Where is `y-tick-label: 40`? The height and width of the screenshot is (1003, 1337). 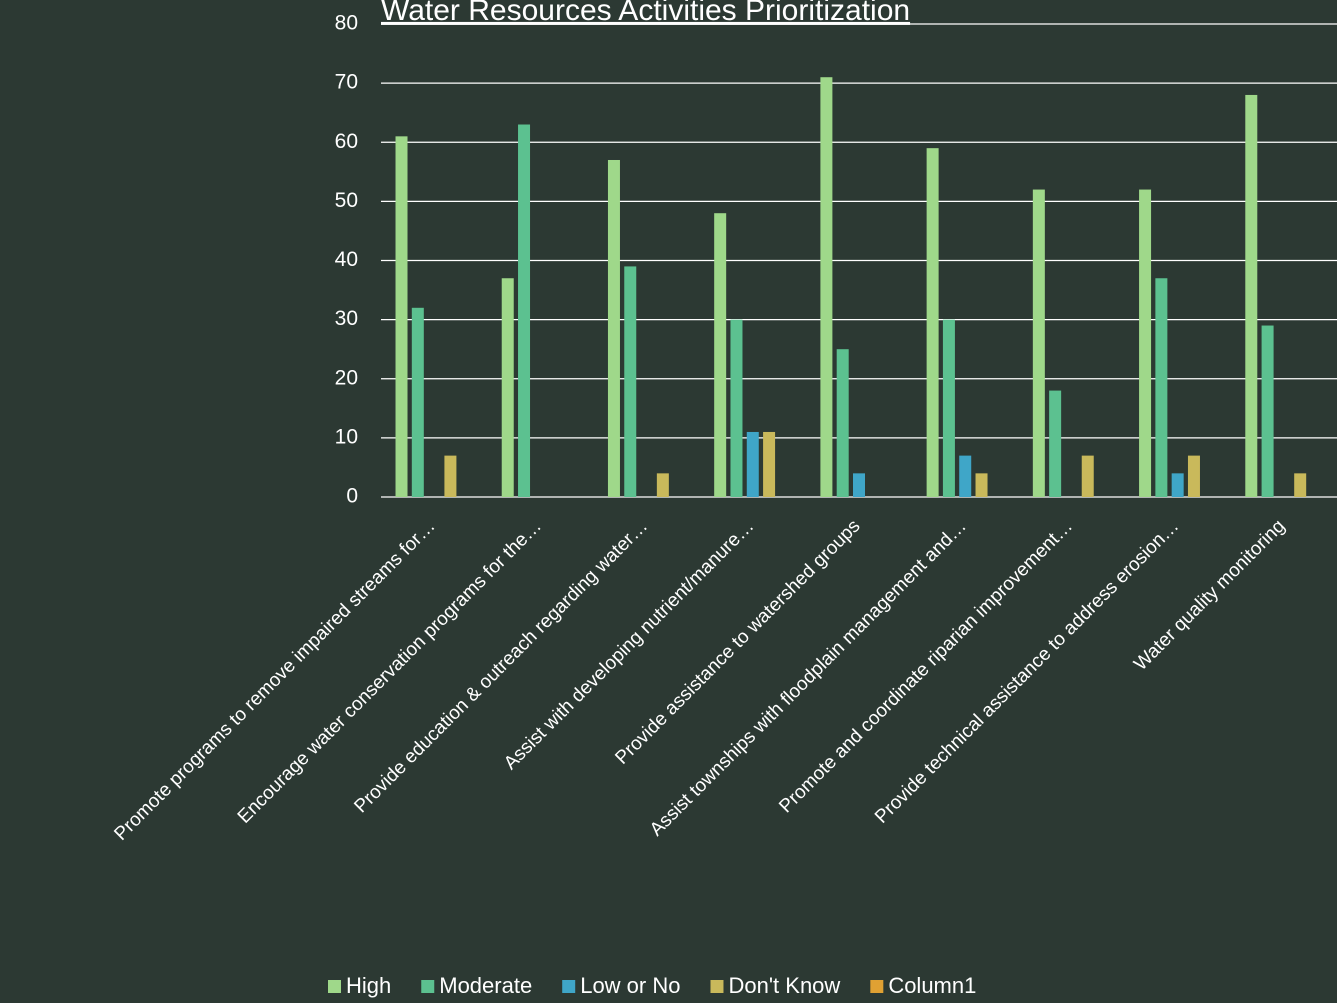 y-tick-label: 40 is located at coordinates (346, 259).